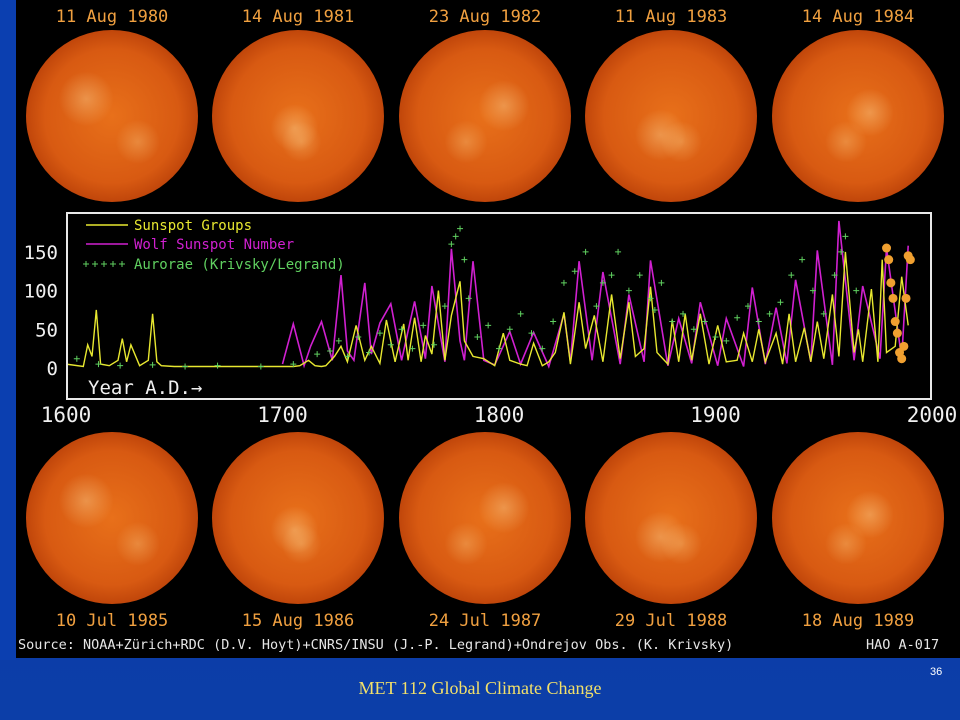 The height and width of the screenshot is (720, 960). What do you see at coordinates (239, 265) in the screenshot?
I see `legend-label-3: Aurorae (Krivsky/Legrand)` at bounding box center [239, 265].